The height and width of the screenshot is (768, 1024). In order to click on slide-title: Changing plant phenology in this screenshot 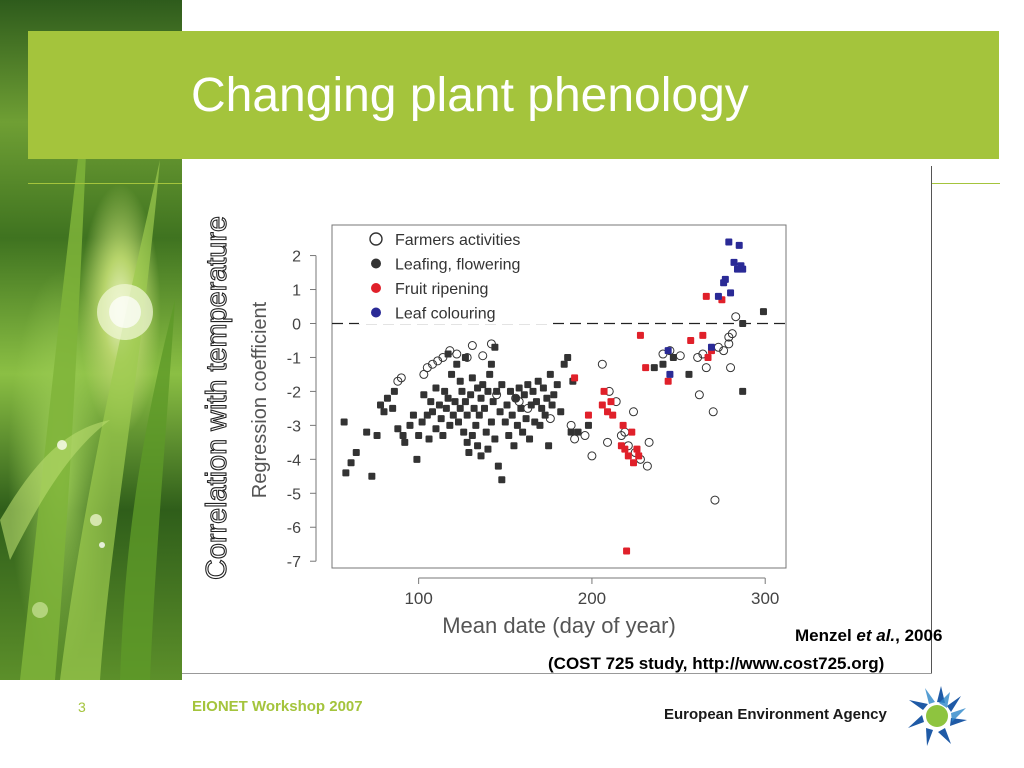, I will do `click(470, 95)`.